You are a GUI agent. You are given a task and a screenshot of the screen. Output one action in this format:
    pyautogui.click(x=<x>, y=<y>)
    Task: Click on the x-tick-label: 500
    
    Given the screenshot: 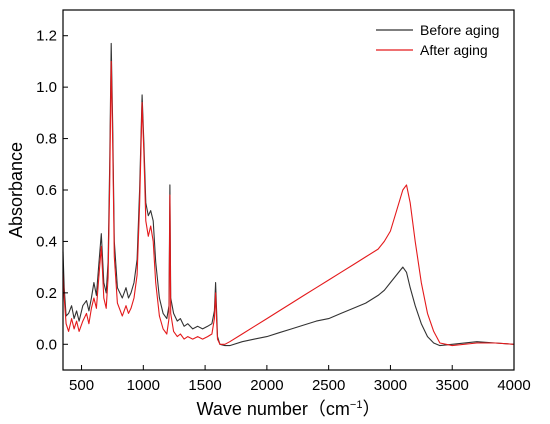 What is the action you would take?
    pyautogui.click(x=81, y=385)
    